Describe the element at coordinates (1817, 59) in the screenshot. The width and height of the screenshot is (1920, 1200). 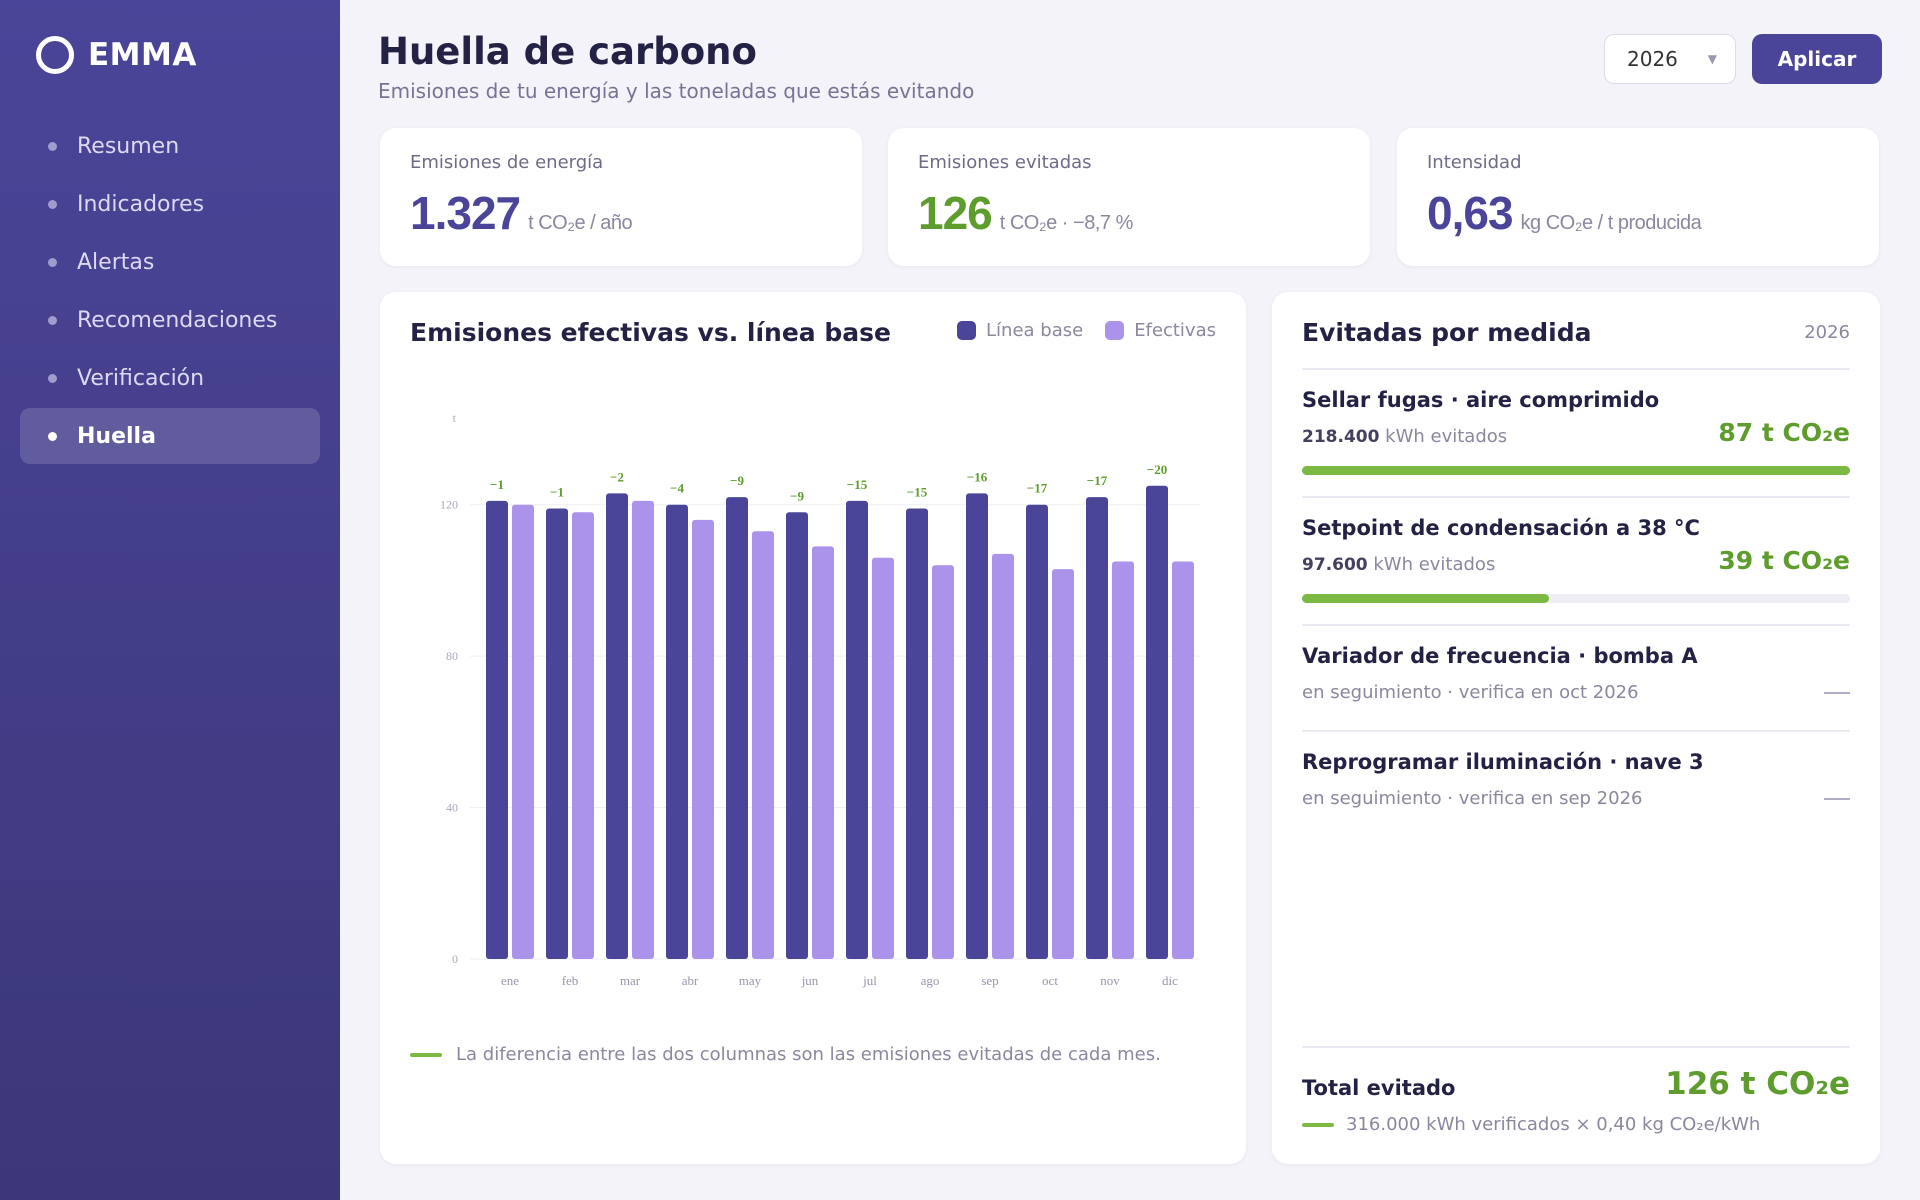
I see `apply-button: Aplicar` at that location.